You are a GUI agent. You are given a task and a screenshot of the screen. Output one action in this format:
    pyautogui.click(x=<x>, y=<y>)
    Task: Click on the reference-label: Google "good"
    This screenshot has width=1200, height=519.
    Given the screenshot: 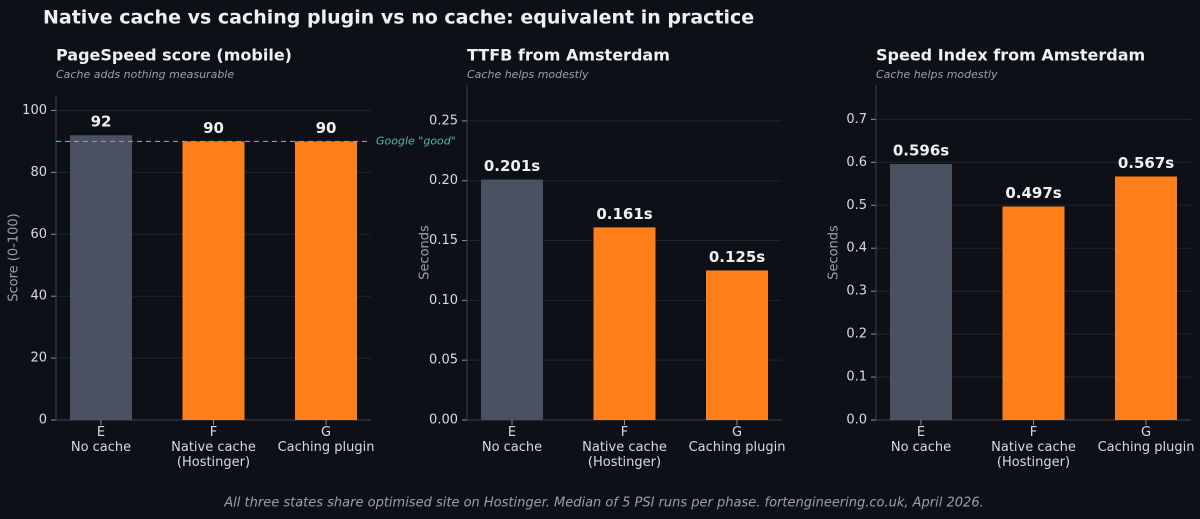 What is the action you would take?
    pyautogui.click(x=416, y=140)
    